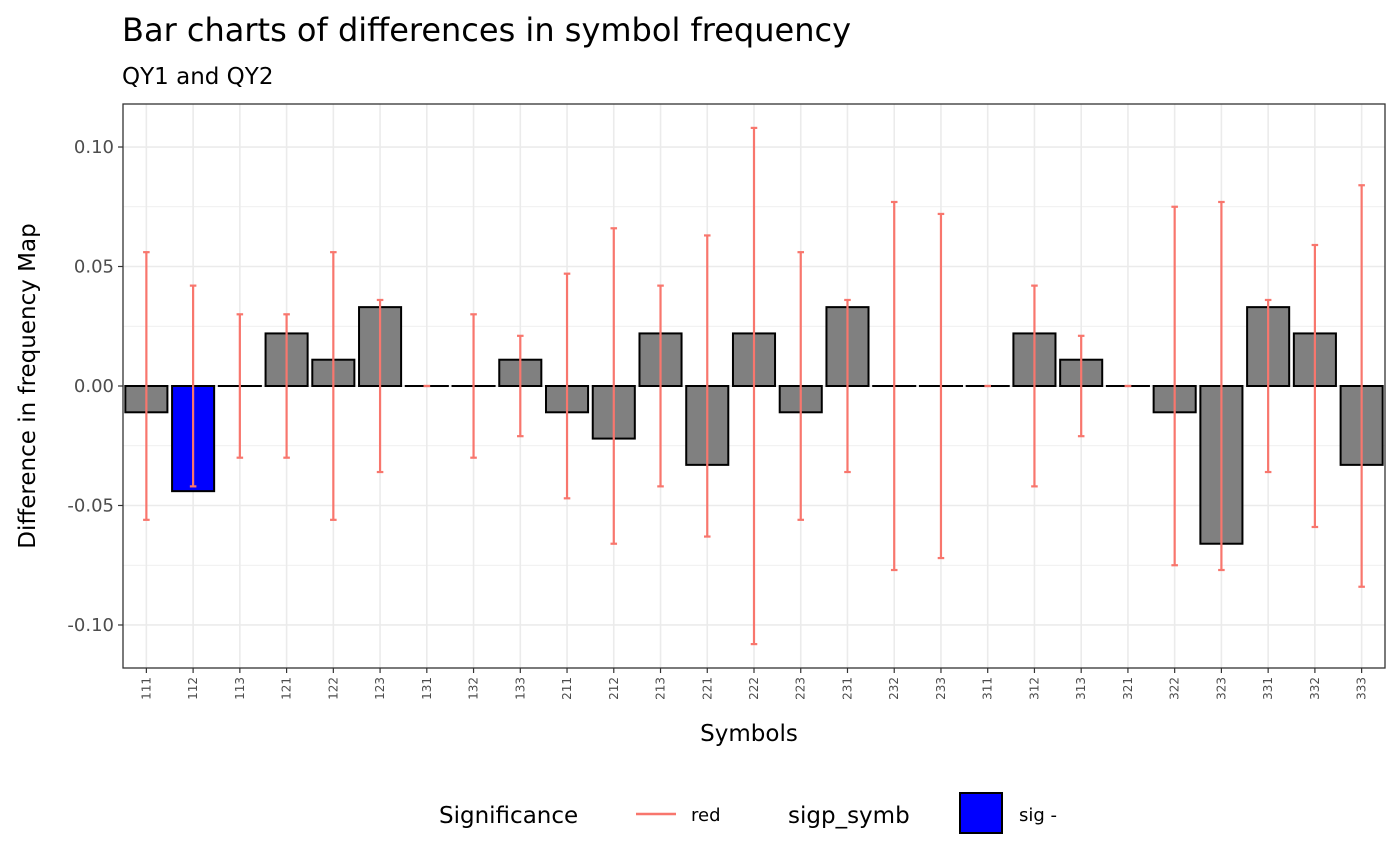 This screenshot has width=1400, height=866. What do you see at coordinates (380, 688) in the screenshot?
I see `x-tick-label: 123` at bounding box center [380, 688].